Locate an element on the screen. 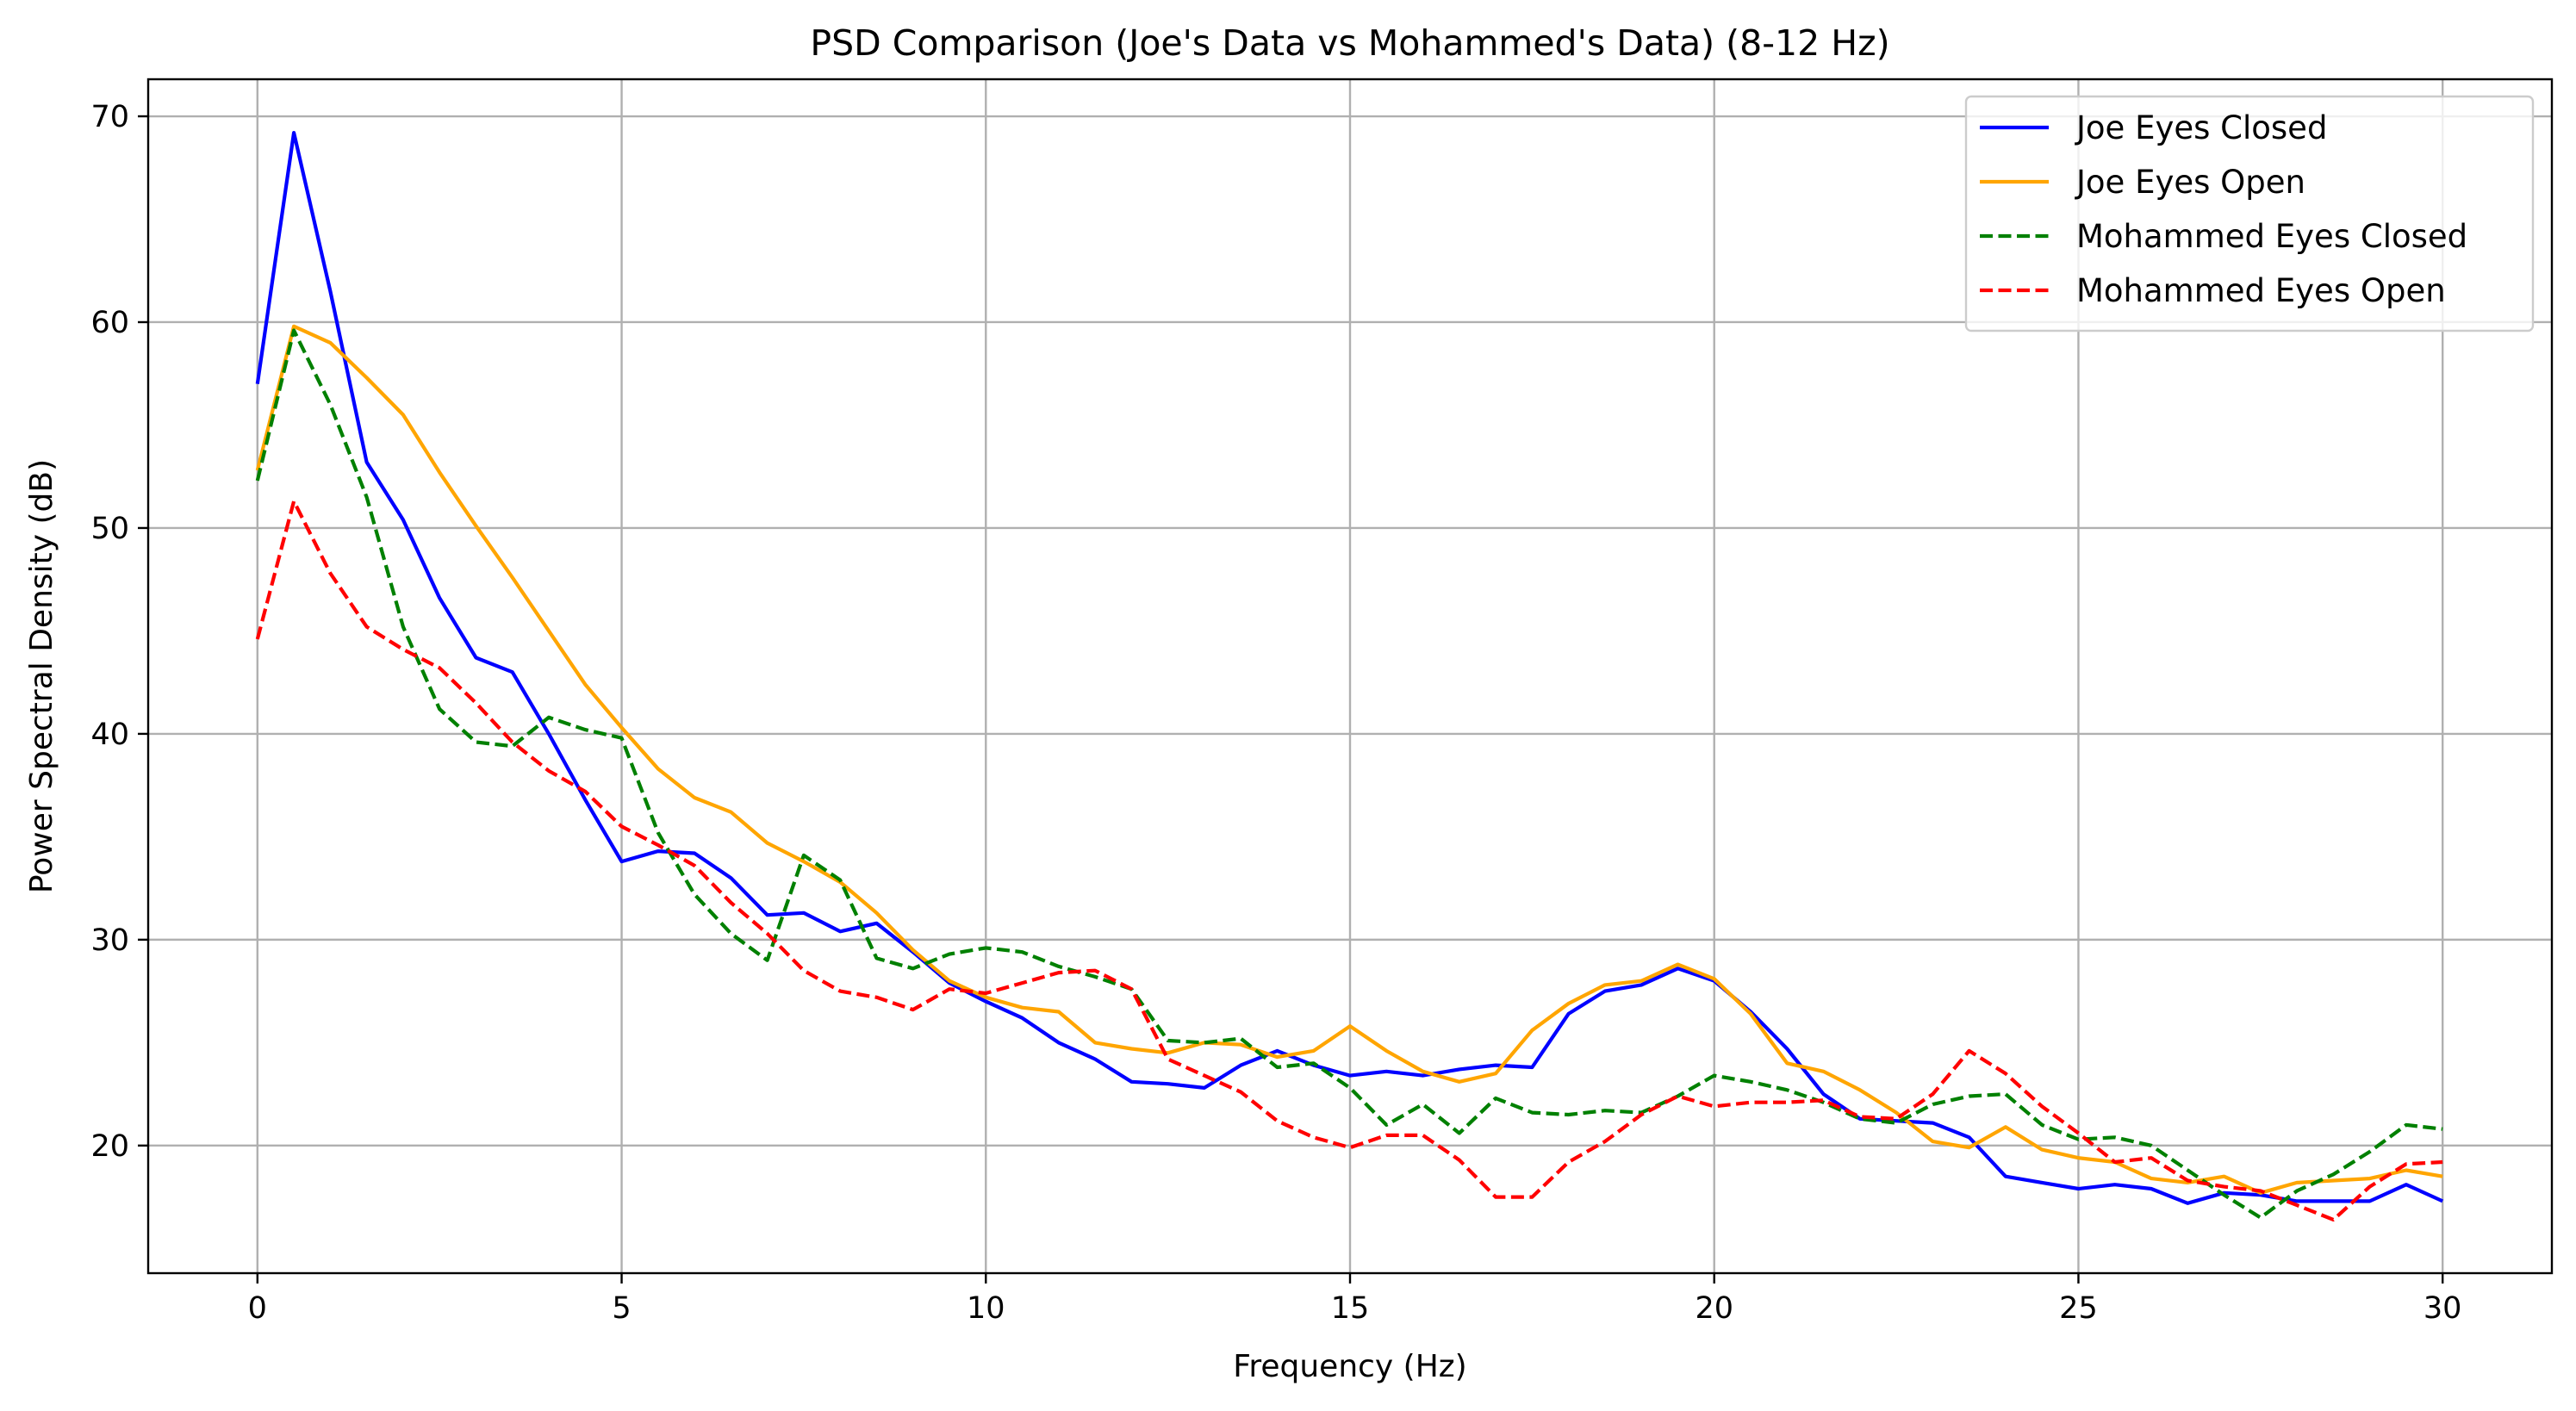  y-tick-label: 30 is located at coordinates (110, 940).